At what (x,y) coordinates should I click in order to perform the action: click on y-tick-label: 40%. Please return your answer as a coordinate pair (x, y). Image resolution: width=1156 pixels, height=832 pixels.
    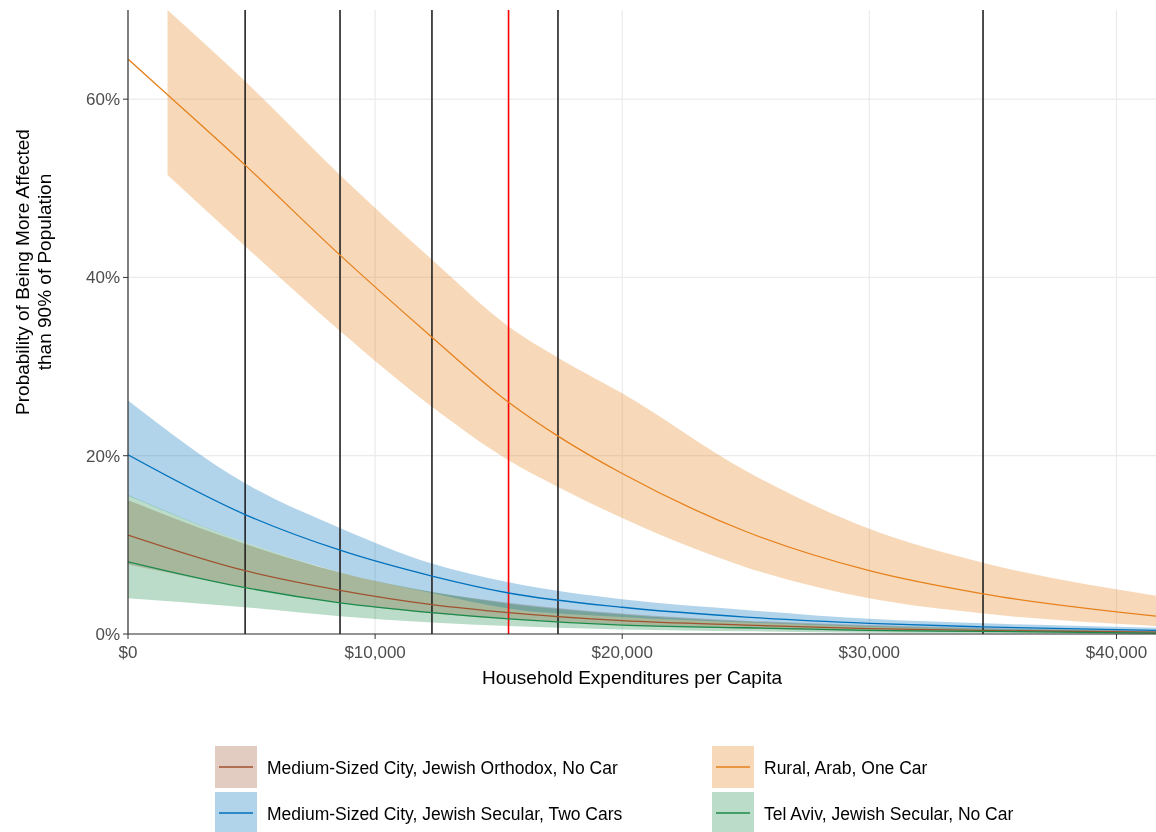
    Looking at the image, I should click on (102, 278).